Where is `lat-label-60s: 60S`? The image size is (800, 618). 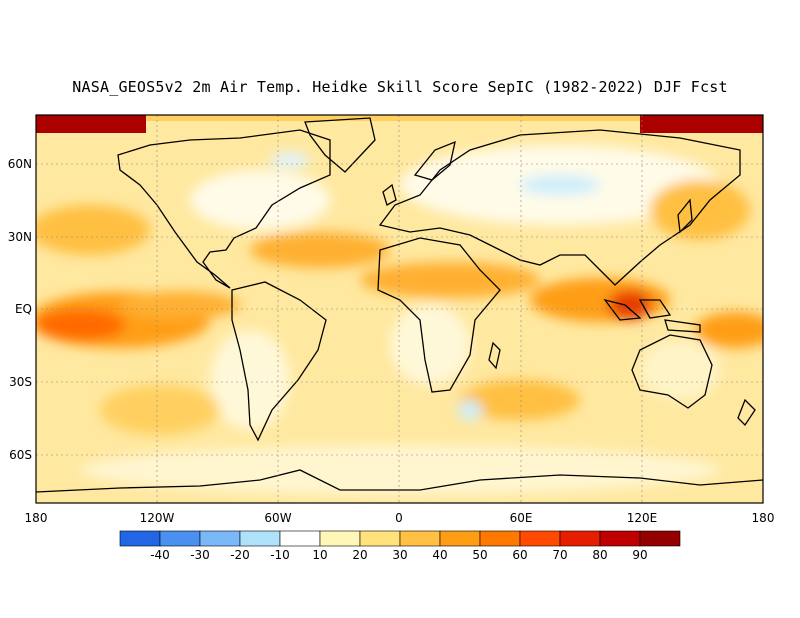
lat-label-60s: 60S is located at coordinates (20, 455).